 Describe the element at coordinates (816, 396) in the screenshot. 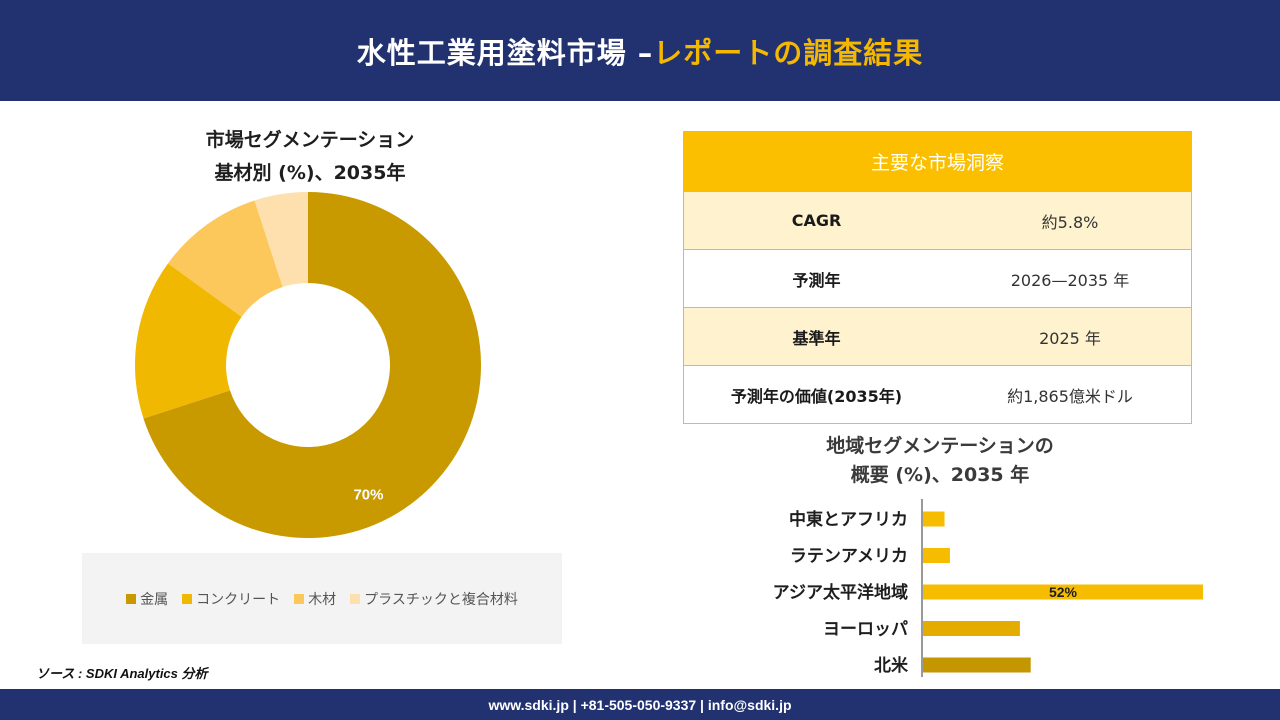

I see `insights-label: 予測年の価値(2035年)` at that location.